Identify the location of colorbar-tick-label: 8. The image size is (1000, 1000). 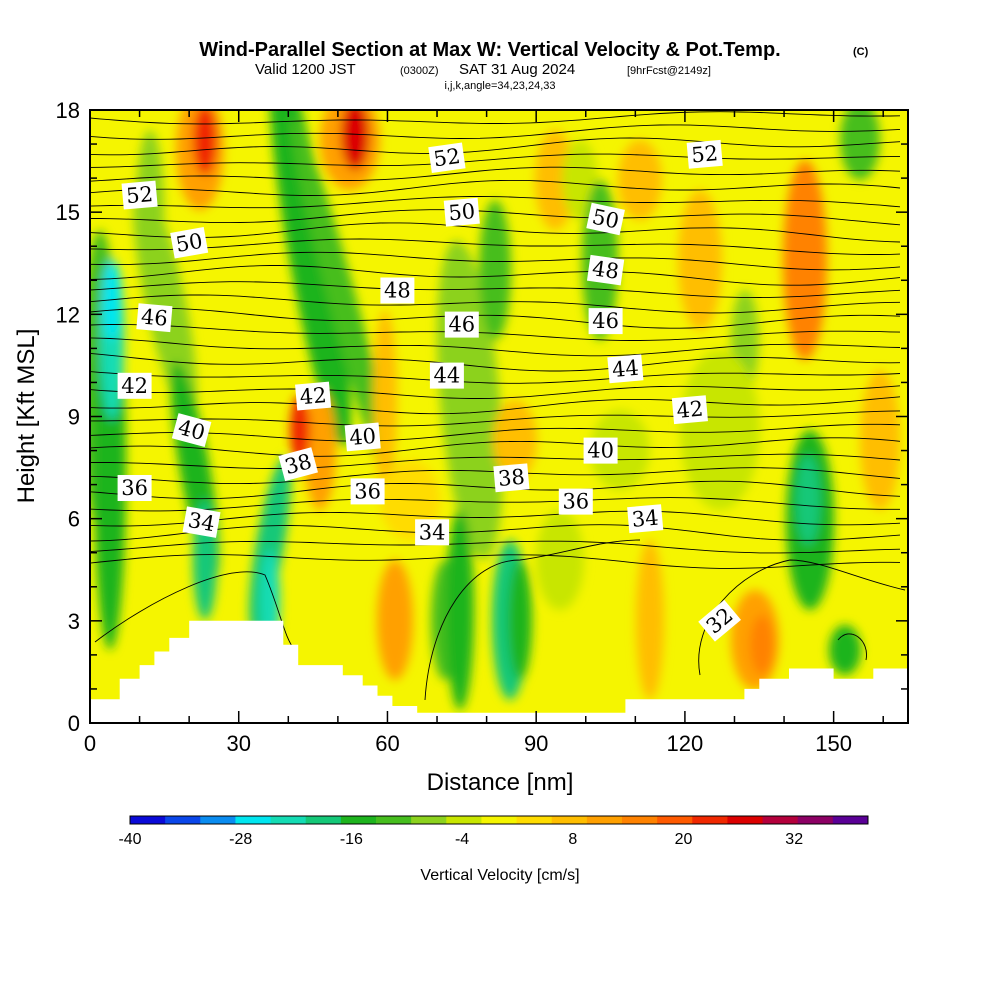
(572, 839).